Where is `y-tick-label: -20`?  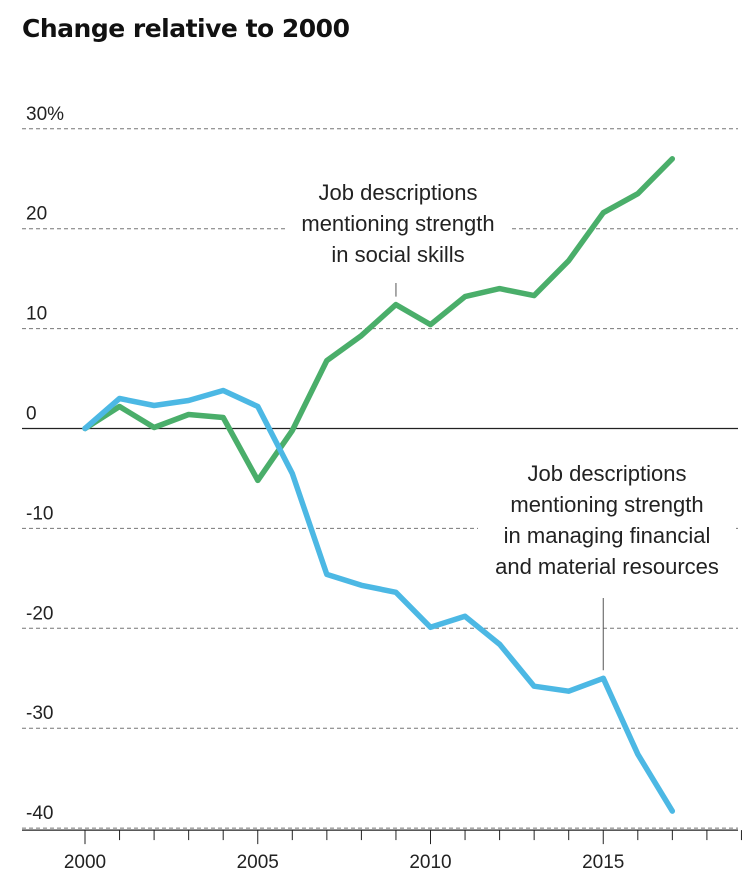 y-tick-label: -20 is located at coordinates (39, 613).